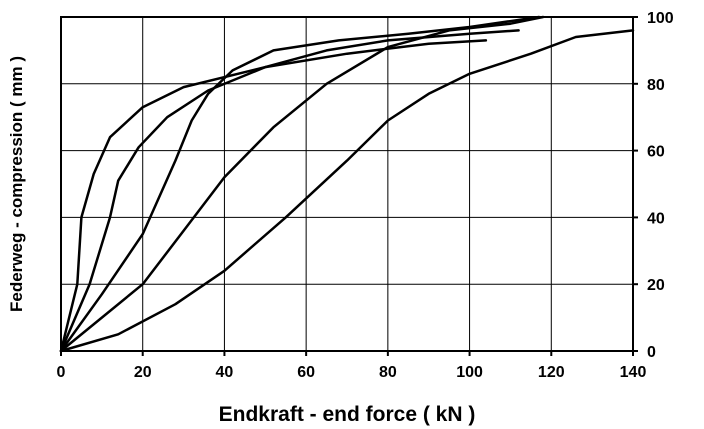 The height and width of the screenshot is (429, 704). Describe the element at coordinates (656, 285) in the screenshot. I see `y-tick-label: 20` at that location.